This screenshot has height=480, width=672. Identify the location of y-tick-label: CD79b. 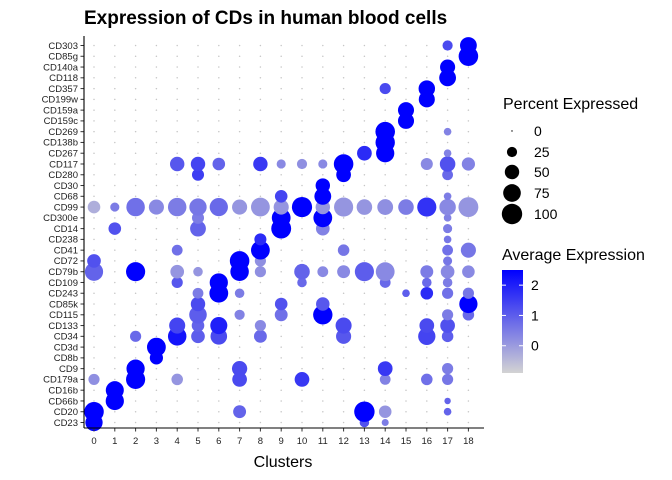
(63, 272).